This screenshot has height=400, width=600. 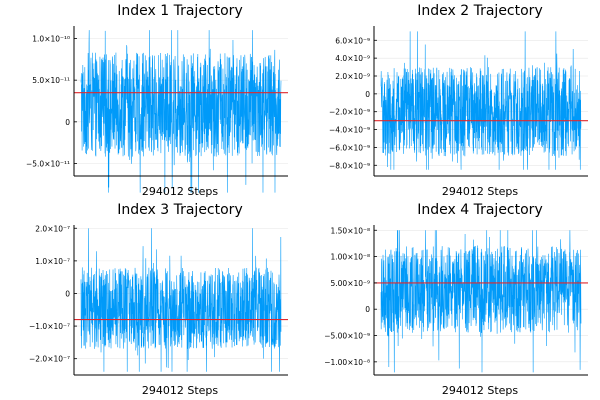 What do you see at coordinates (51, 39) in the screenshot?
I see `y-tick-label: 1.0×10⁻¹⁰` at bounding box center [51, 39].